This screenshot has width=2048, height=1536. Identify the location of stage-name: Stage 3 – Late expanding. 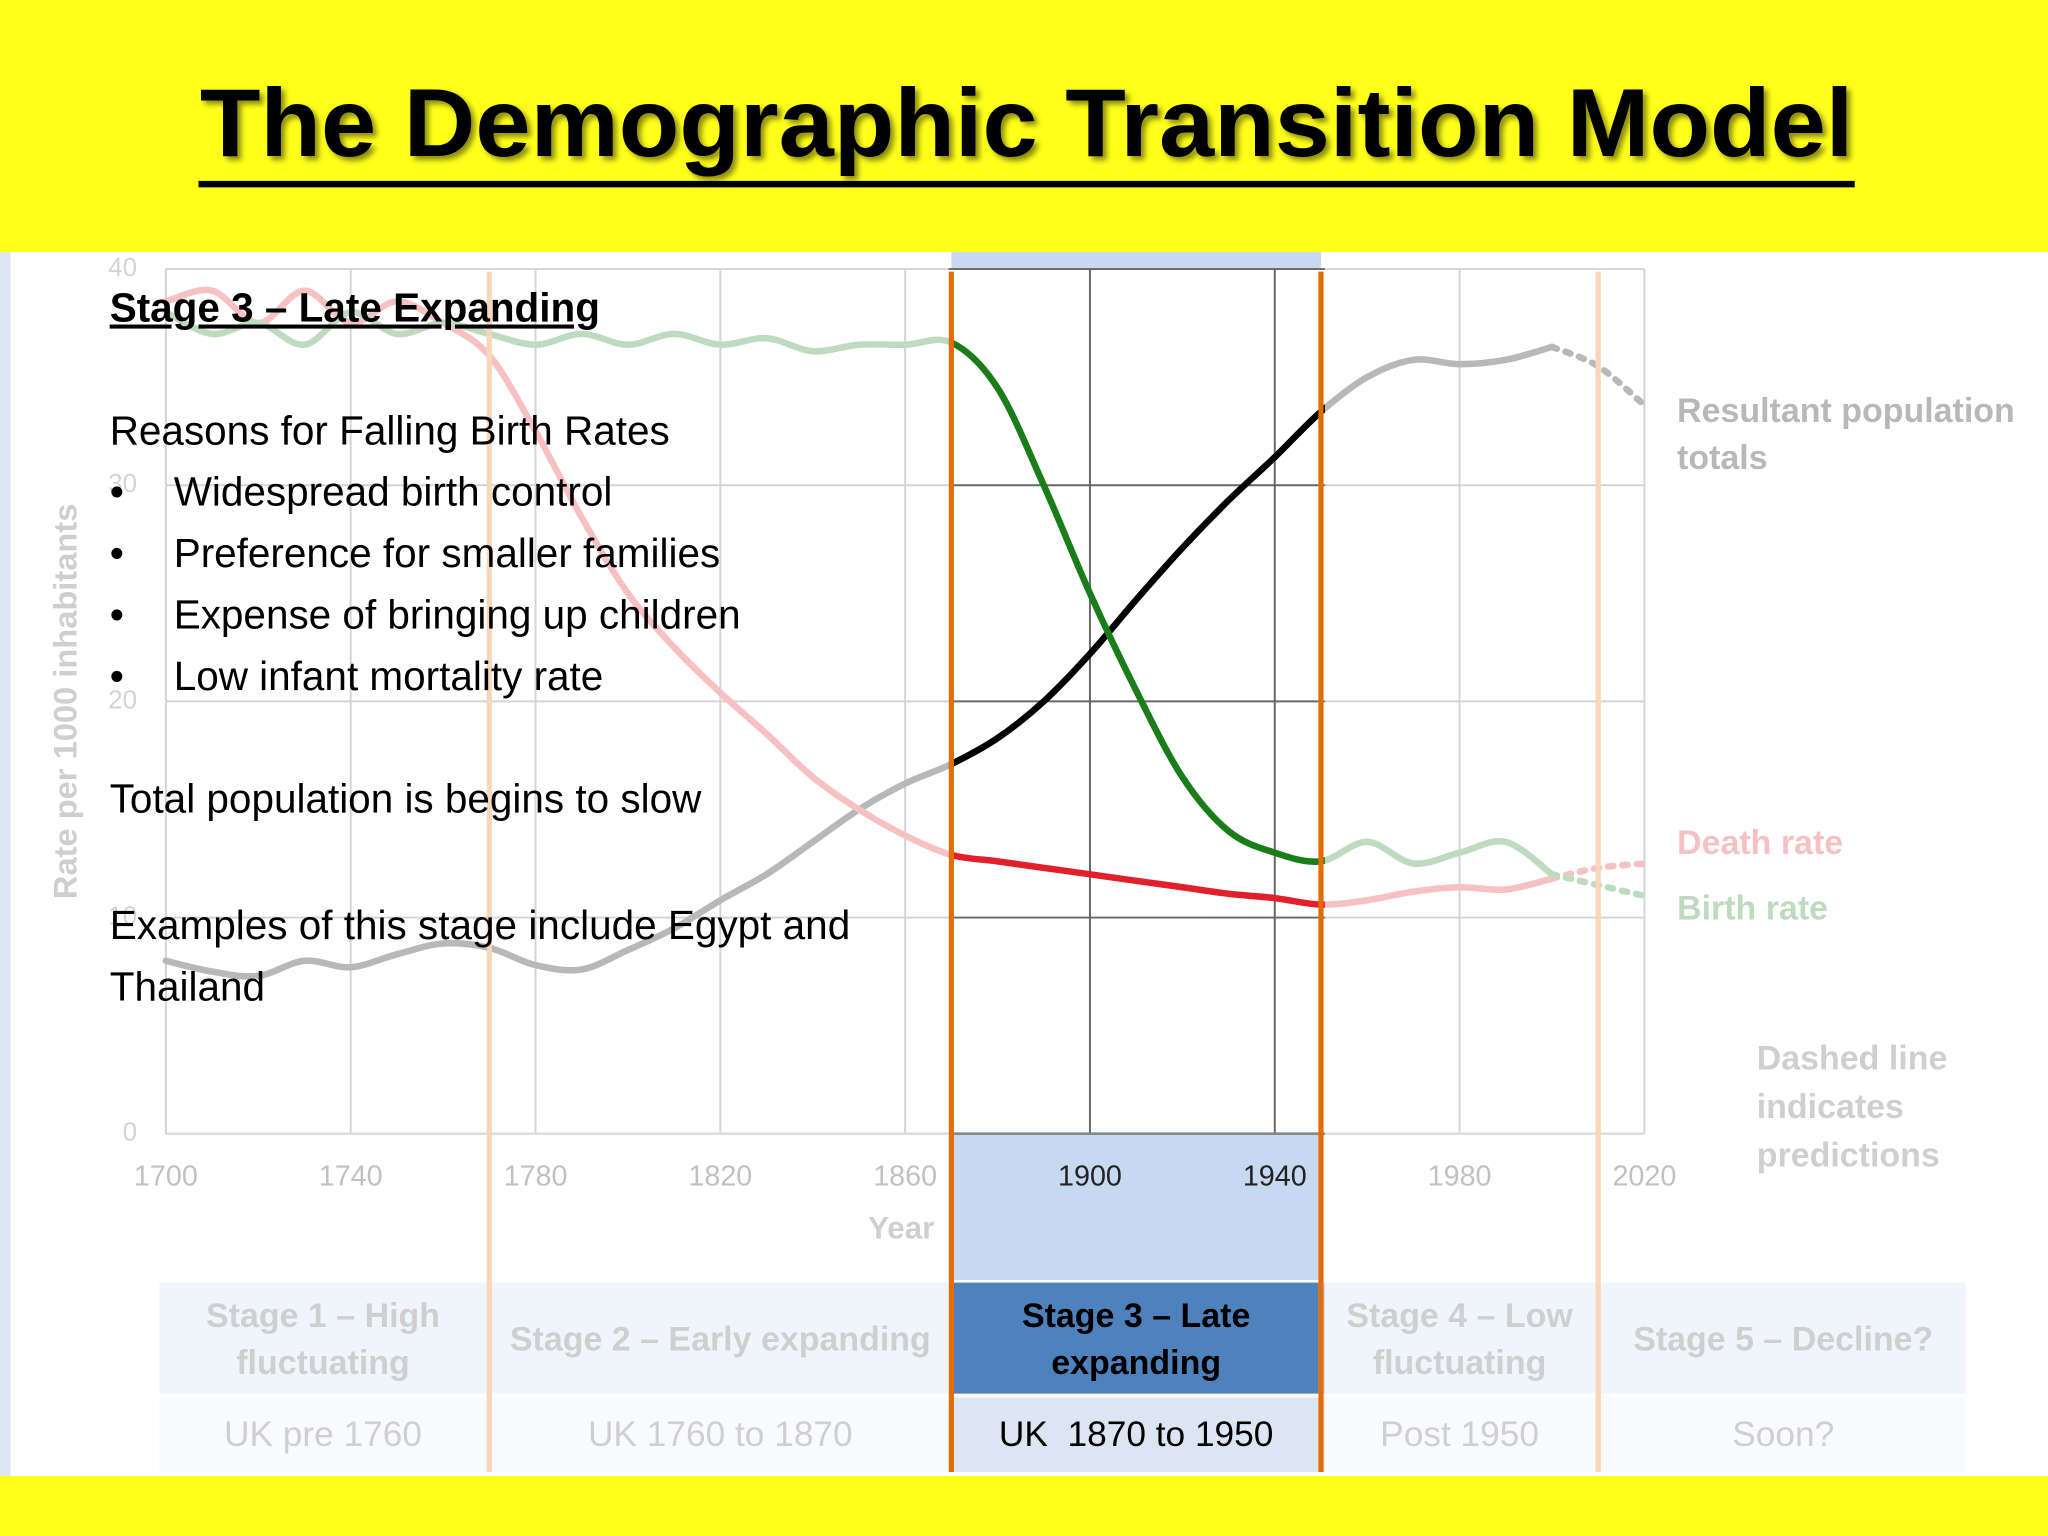
(1136, 1338).